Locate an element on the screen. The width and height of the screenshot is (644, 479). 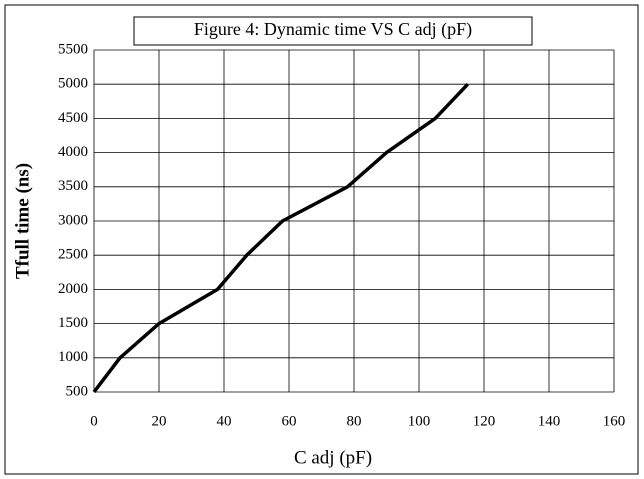
x-tick-label: 100 is located at coordinates (419, 421).